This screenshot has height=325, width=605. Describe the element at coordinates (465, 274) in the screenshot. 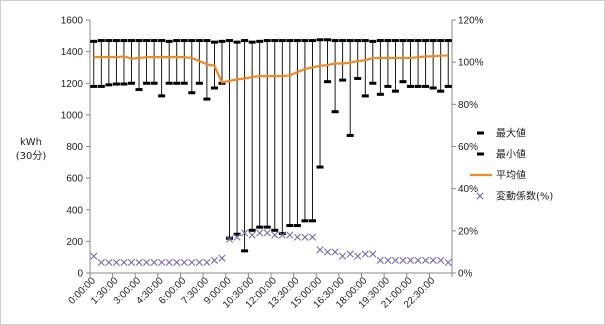

I see `y-right-tick-label: 0%` at that location.